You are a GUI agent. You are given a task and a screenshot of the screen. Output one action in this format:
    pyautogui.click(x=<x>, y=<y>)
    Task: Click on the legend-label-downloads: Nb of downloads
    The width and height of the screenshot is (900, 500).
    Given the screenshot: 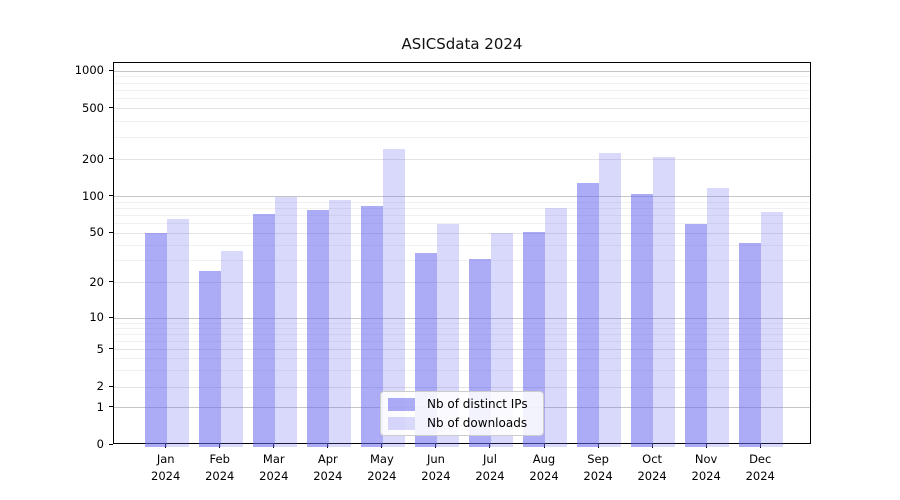 What is the action you would take?
    pyautogui.click(x=477, y=422)
    